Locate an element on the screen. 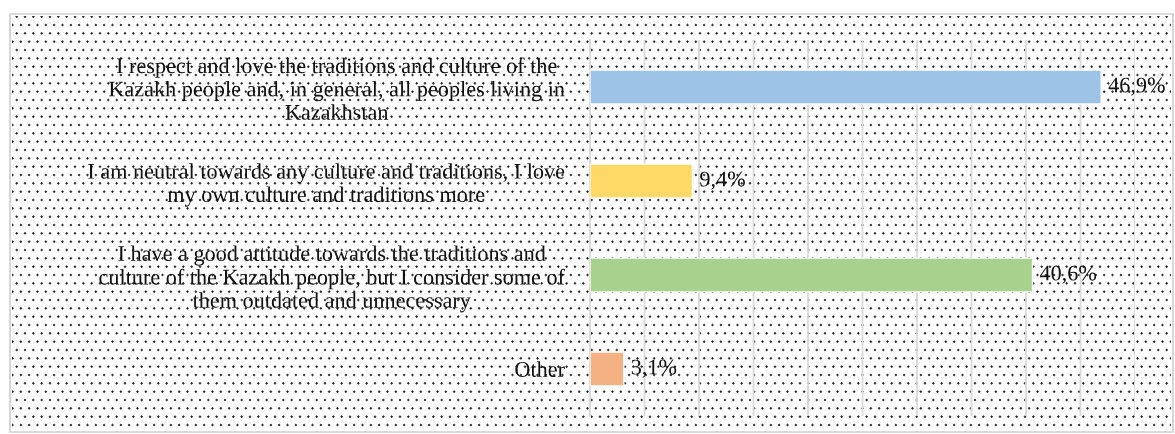 Image resolution: width=1175 pixels, height=434 pixels. y-tick-label: I have a good attitude towards the traditions and culture of the Kazakh people, but I consider some of them outdated and unnecessary is located at coordinates (332, 279).